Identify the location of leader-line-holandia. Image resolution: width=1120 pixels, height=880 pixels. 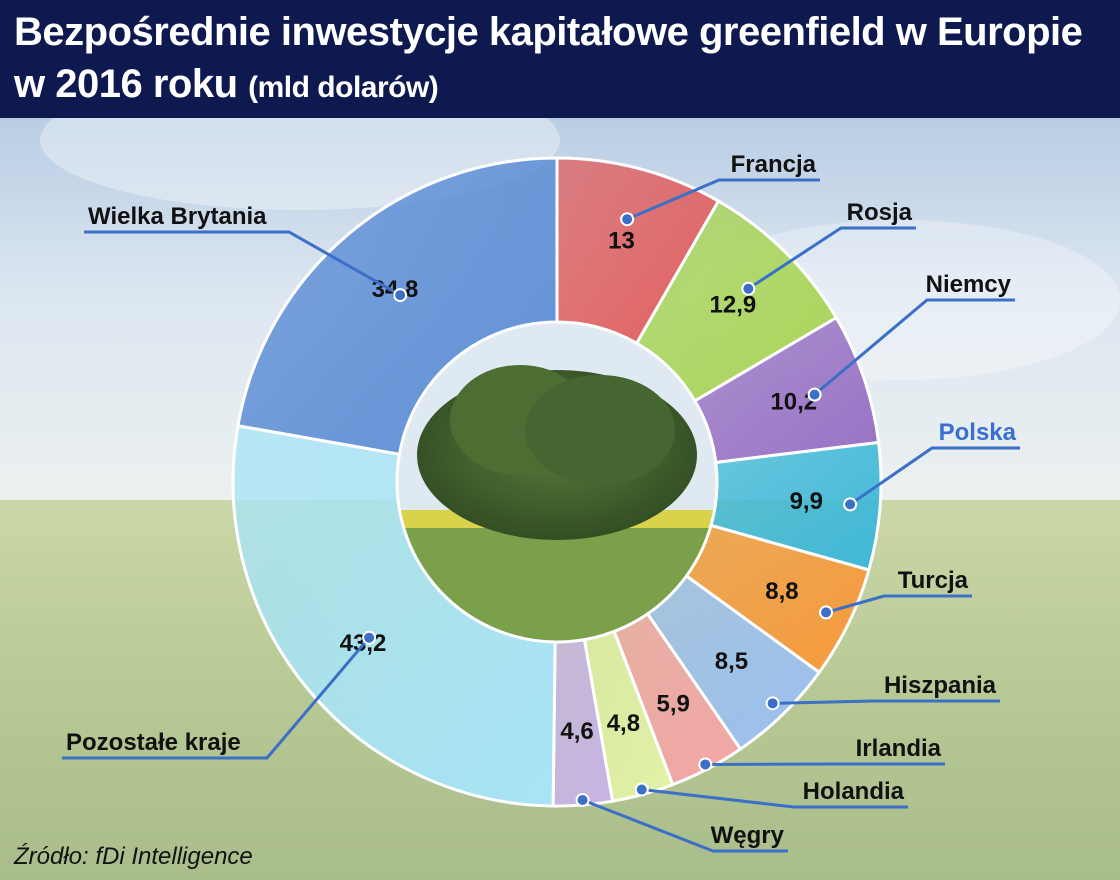
(774, 798).